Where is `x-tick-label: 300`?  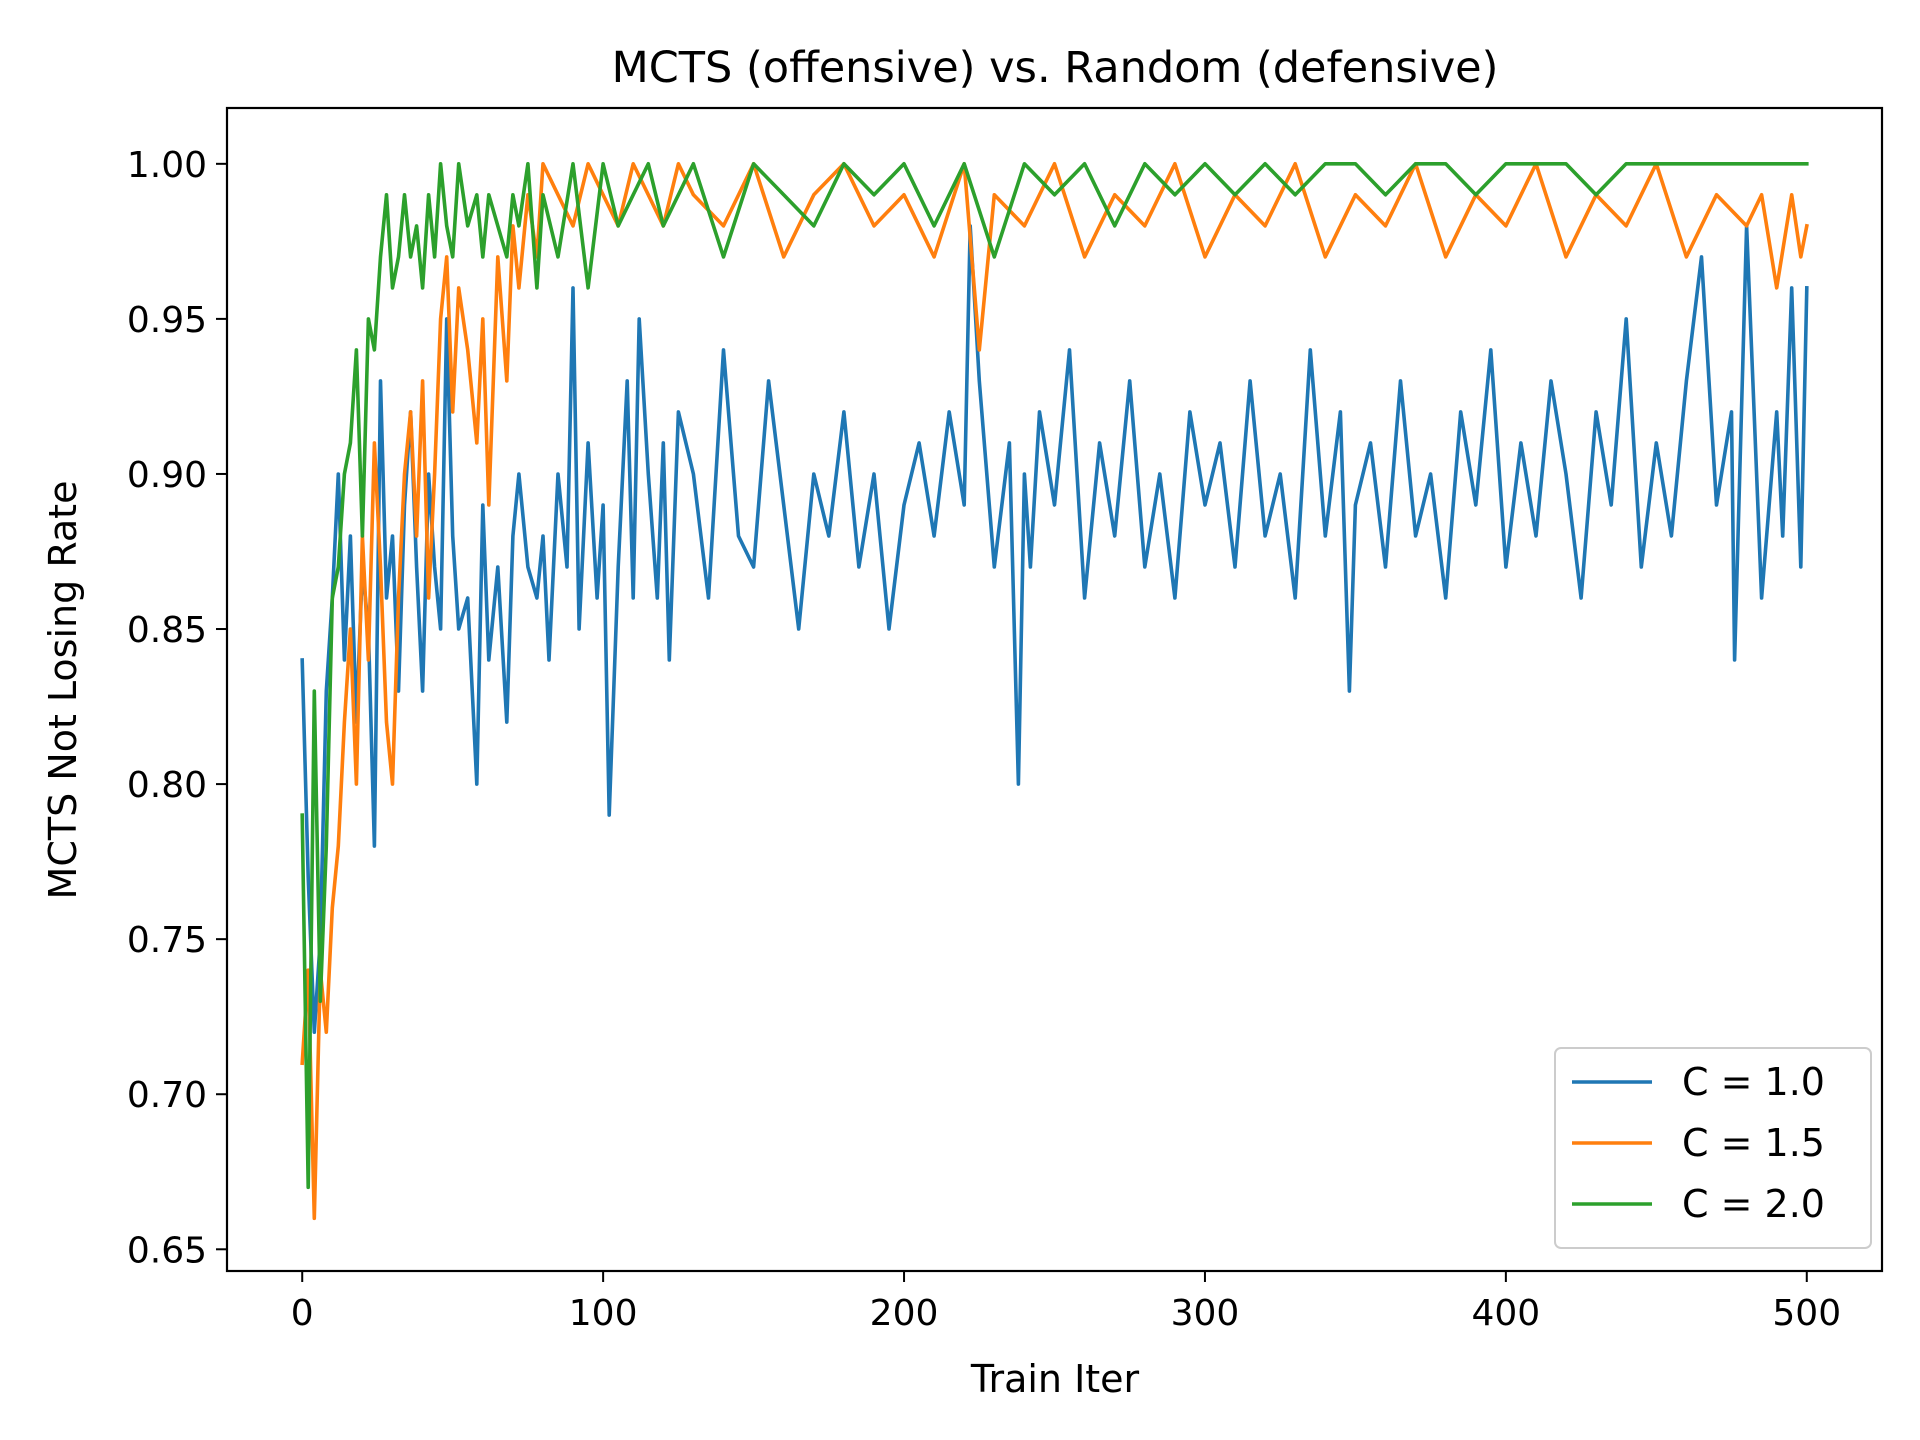 x-tick-label: 300 is located at coordinates (1205, 1313).